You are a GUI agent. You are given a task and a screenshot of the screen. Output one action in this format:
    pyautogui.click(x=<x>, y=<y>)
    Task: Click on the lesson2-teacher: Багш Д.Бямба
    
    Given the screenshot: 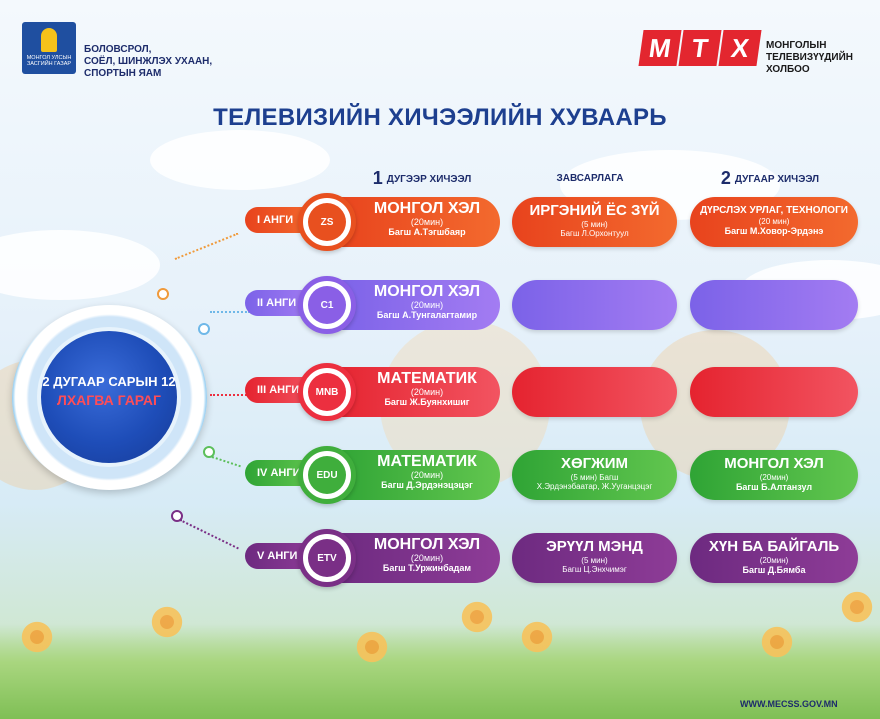 What is the action you would take?
    pyautogui.click(x=774, y=570)
    